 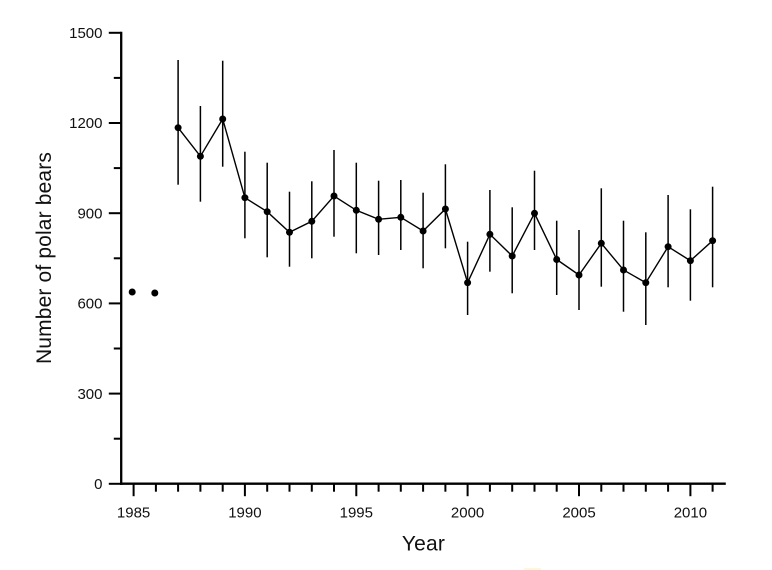 What do you see at coordinates (423, 543) in the screenshot?
I see `svg-text: Year` at bounding box center [423, 543].